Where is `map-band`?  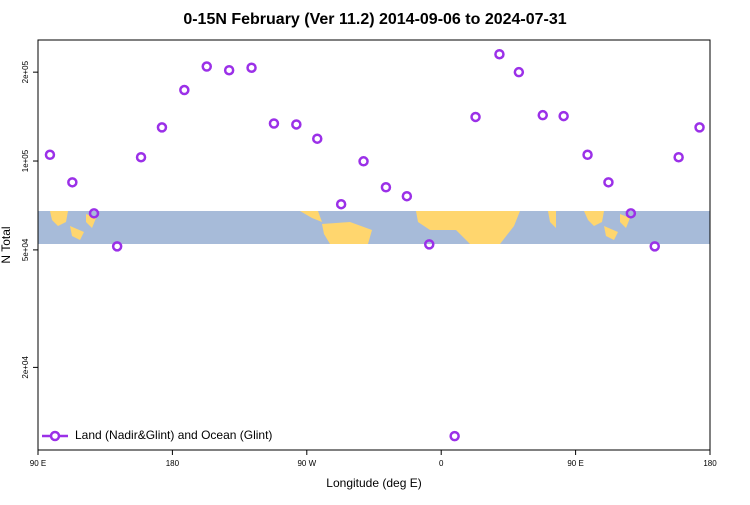 map-band is located at coordinates (374, 227).